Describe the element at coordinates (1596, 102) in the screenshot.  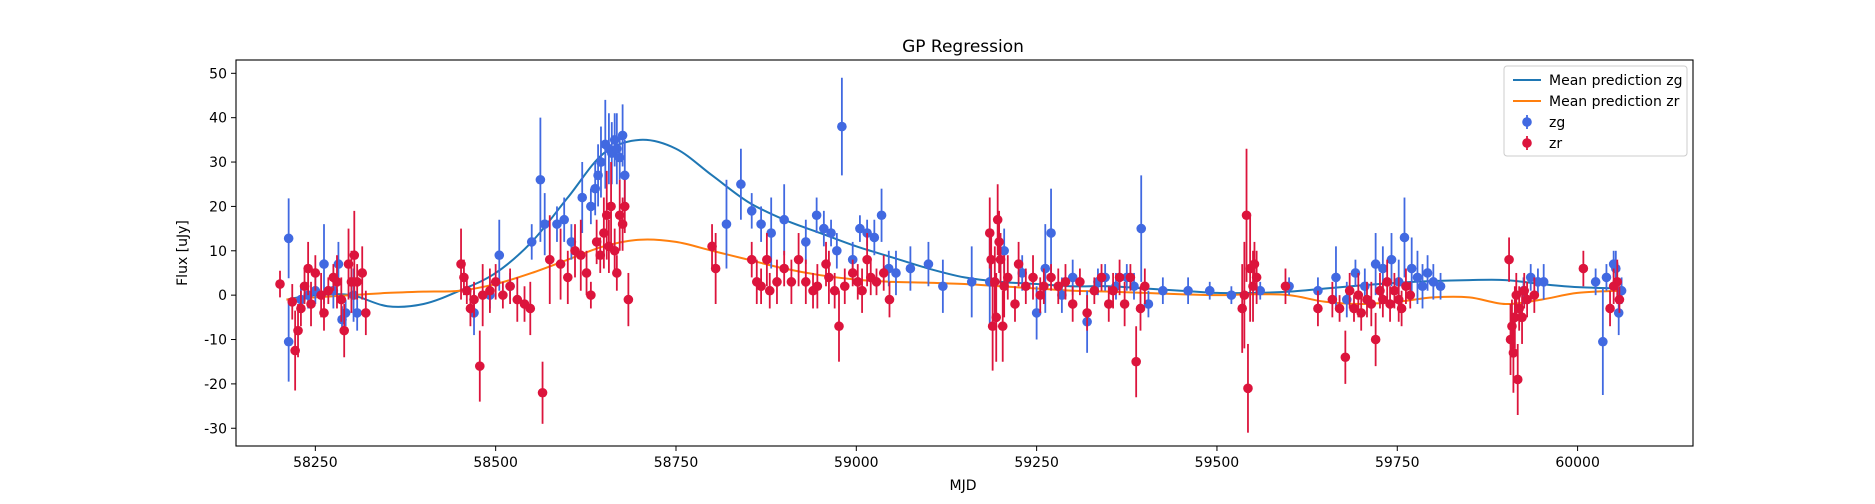
I see `legend-item: Mean prediction zr` at that location.